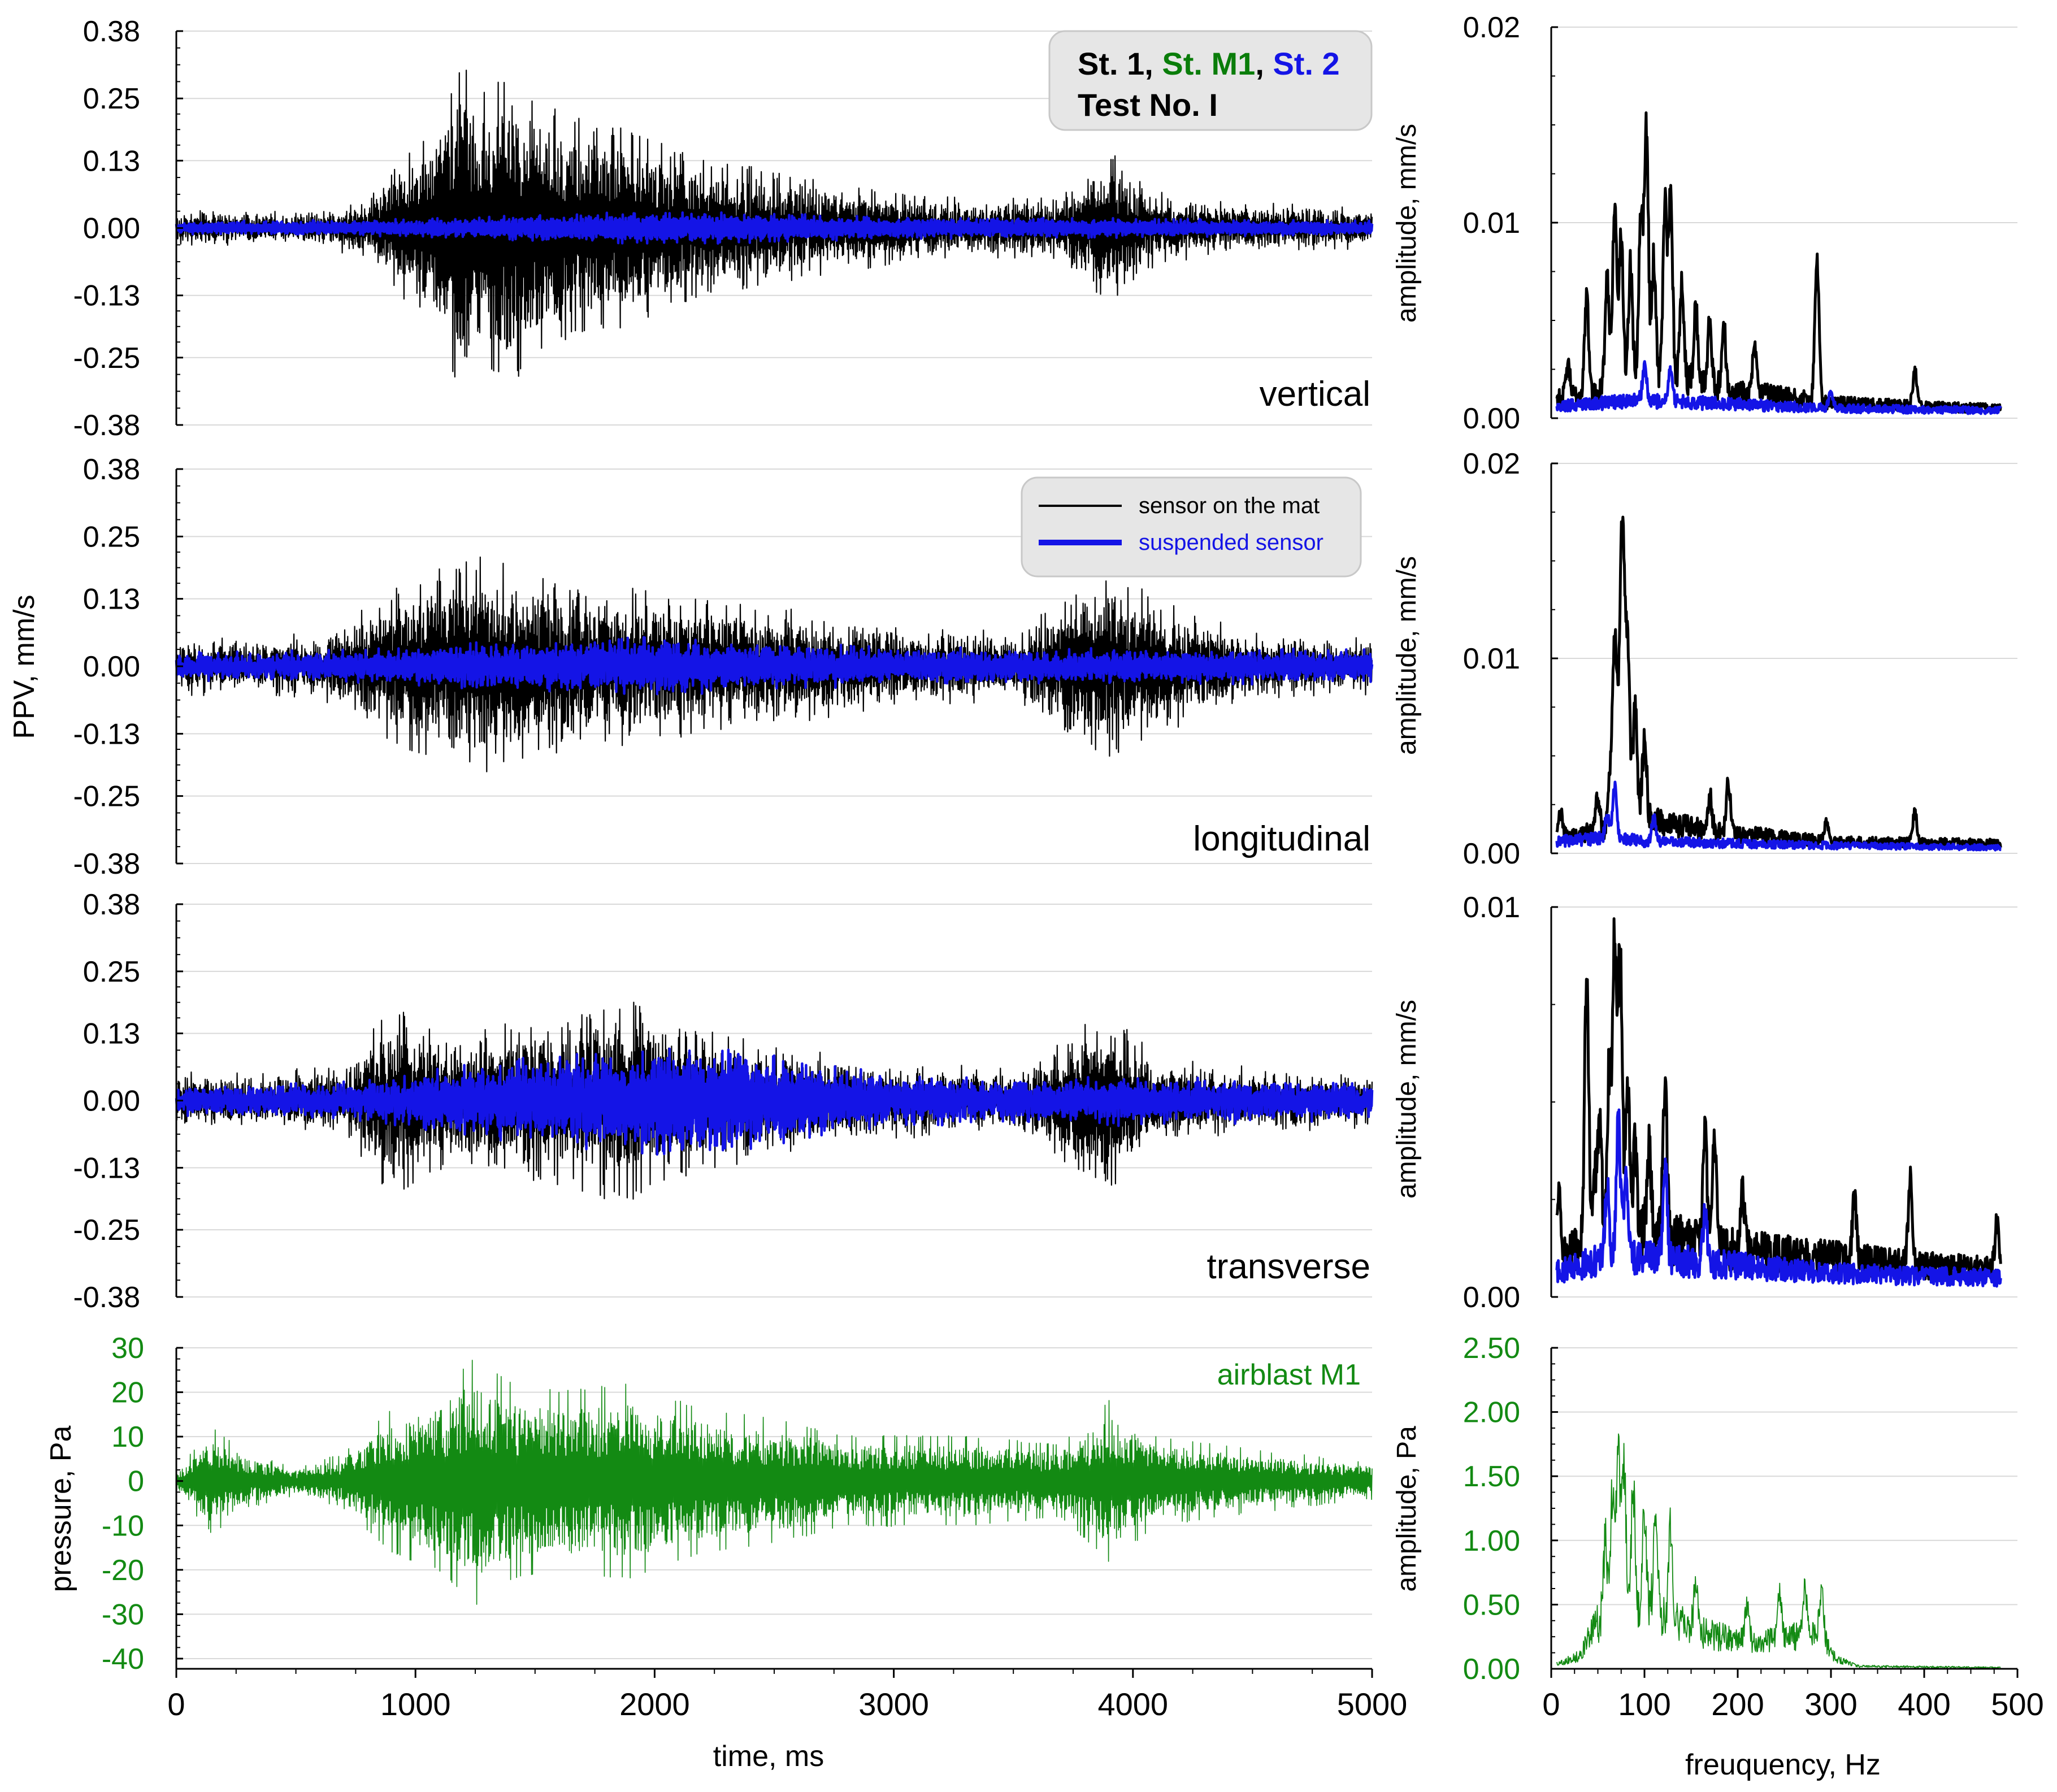  Describe the element at coordinates (123, 1570) in the screenshot. I see `y-tick-label: -20` at that location.